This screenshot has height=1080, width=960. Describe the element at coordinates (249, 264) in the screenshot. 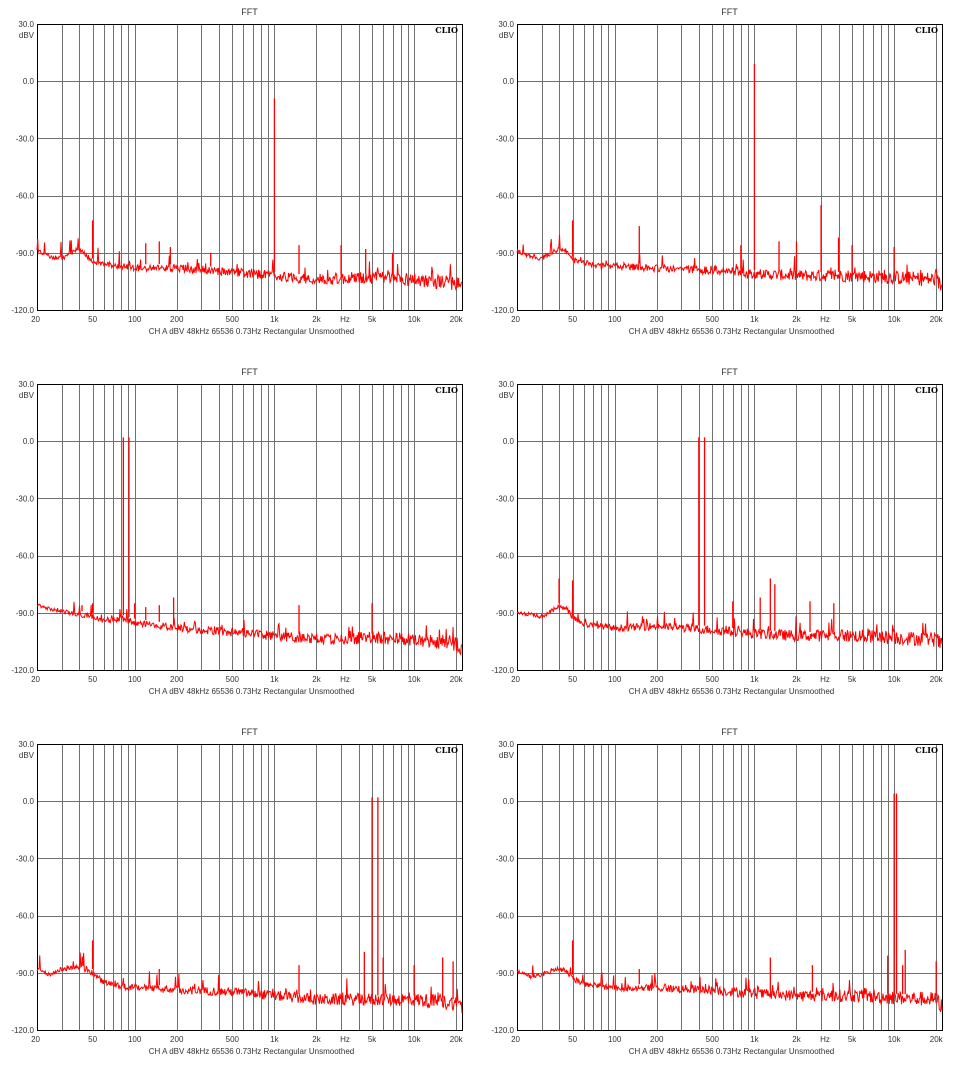

I see `noise-floor-trace` at that location.